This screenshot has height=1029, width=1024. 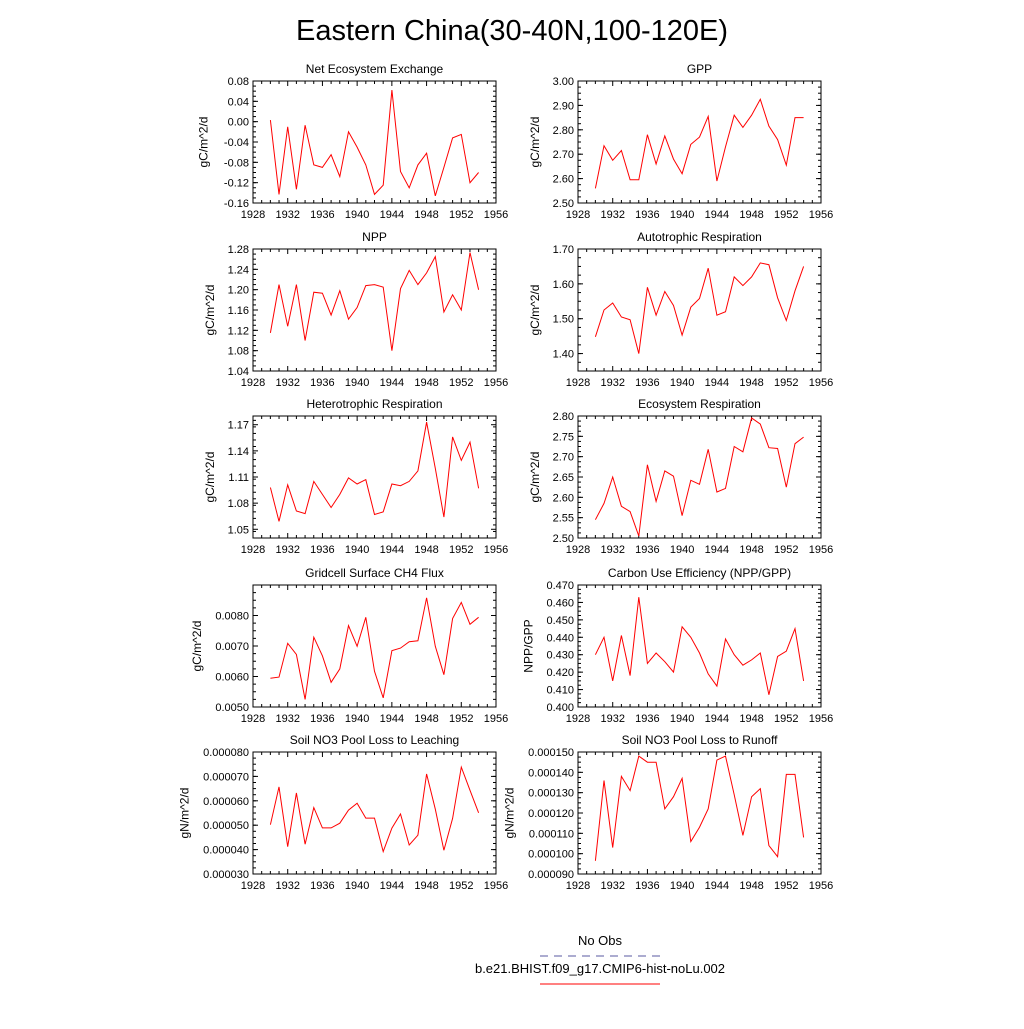 I want to click on carbon-use-efficiency-npp-gpp-series-line, so click(x=699, y=646).